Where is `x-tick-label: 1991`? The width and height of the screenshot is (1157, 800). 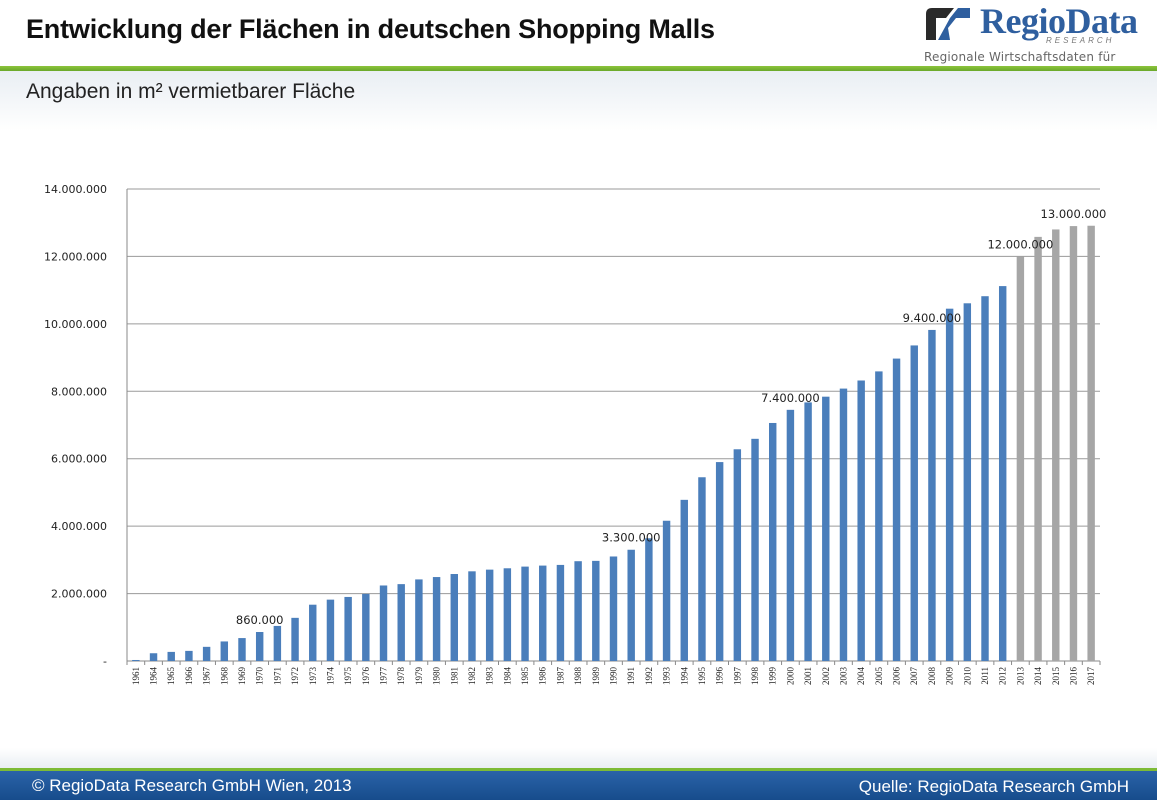 x-tick-label: 1991 is located at coordinates (631, 676).